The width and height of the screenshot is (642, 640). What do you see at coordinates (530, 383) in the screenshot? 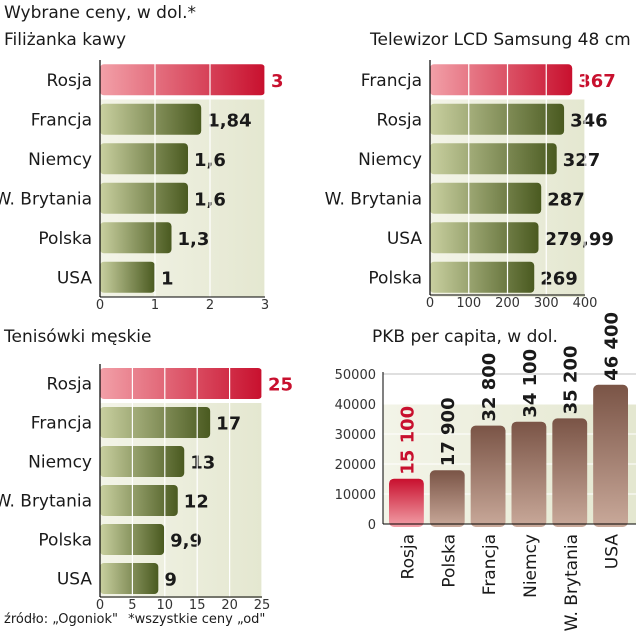
I see `value-label-pkb-niemcy: 34 100` at bounding box center [530, 383].